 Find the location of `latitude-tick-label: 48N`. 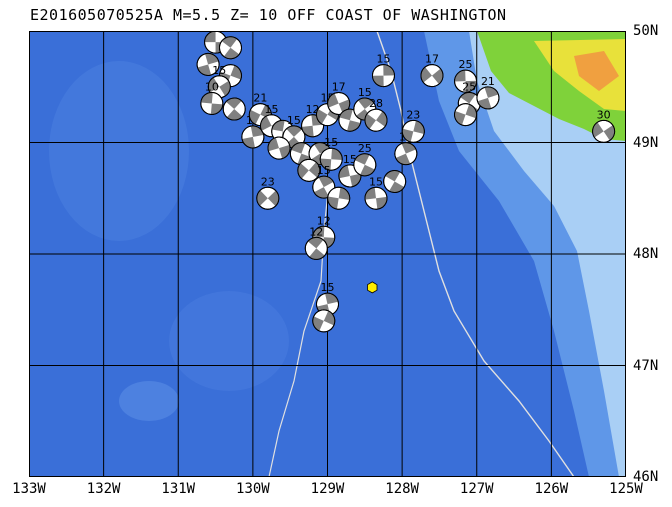

latitude-tick-label: 48N is located at coordinates (646, 254).